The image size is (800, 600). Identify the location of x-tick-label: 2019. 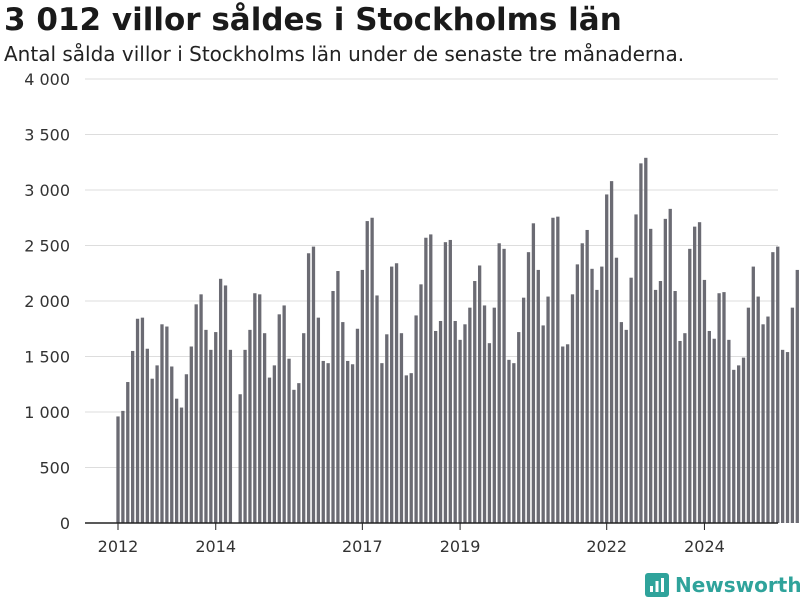
(460, 546).